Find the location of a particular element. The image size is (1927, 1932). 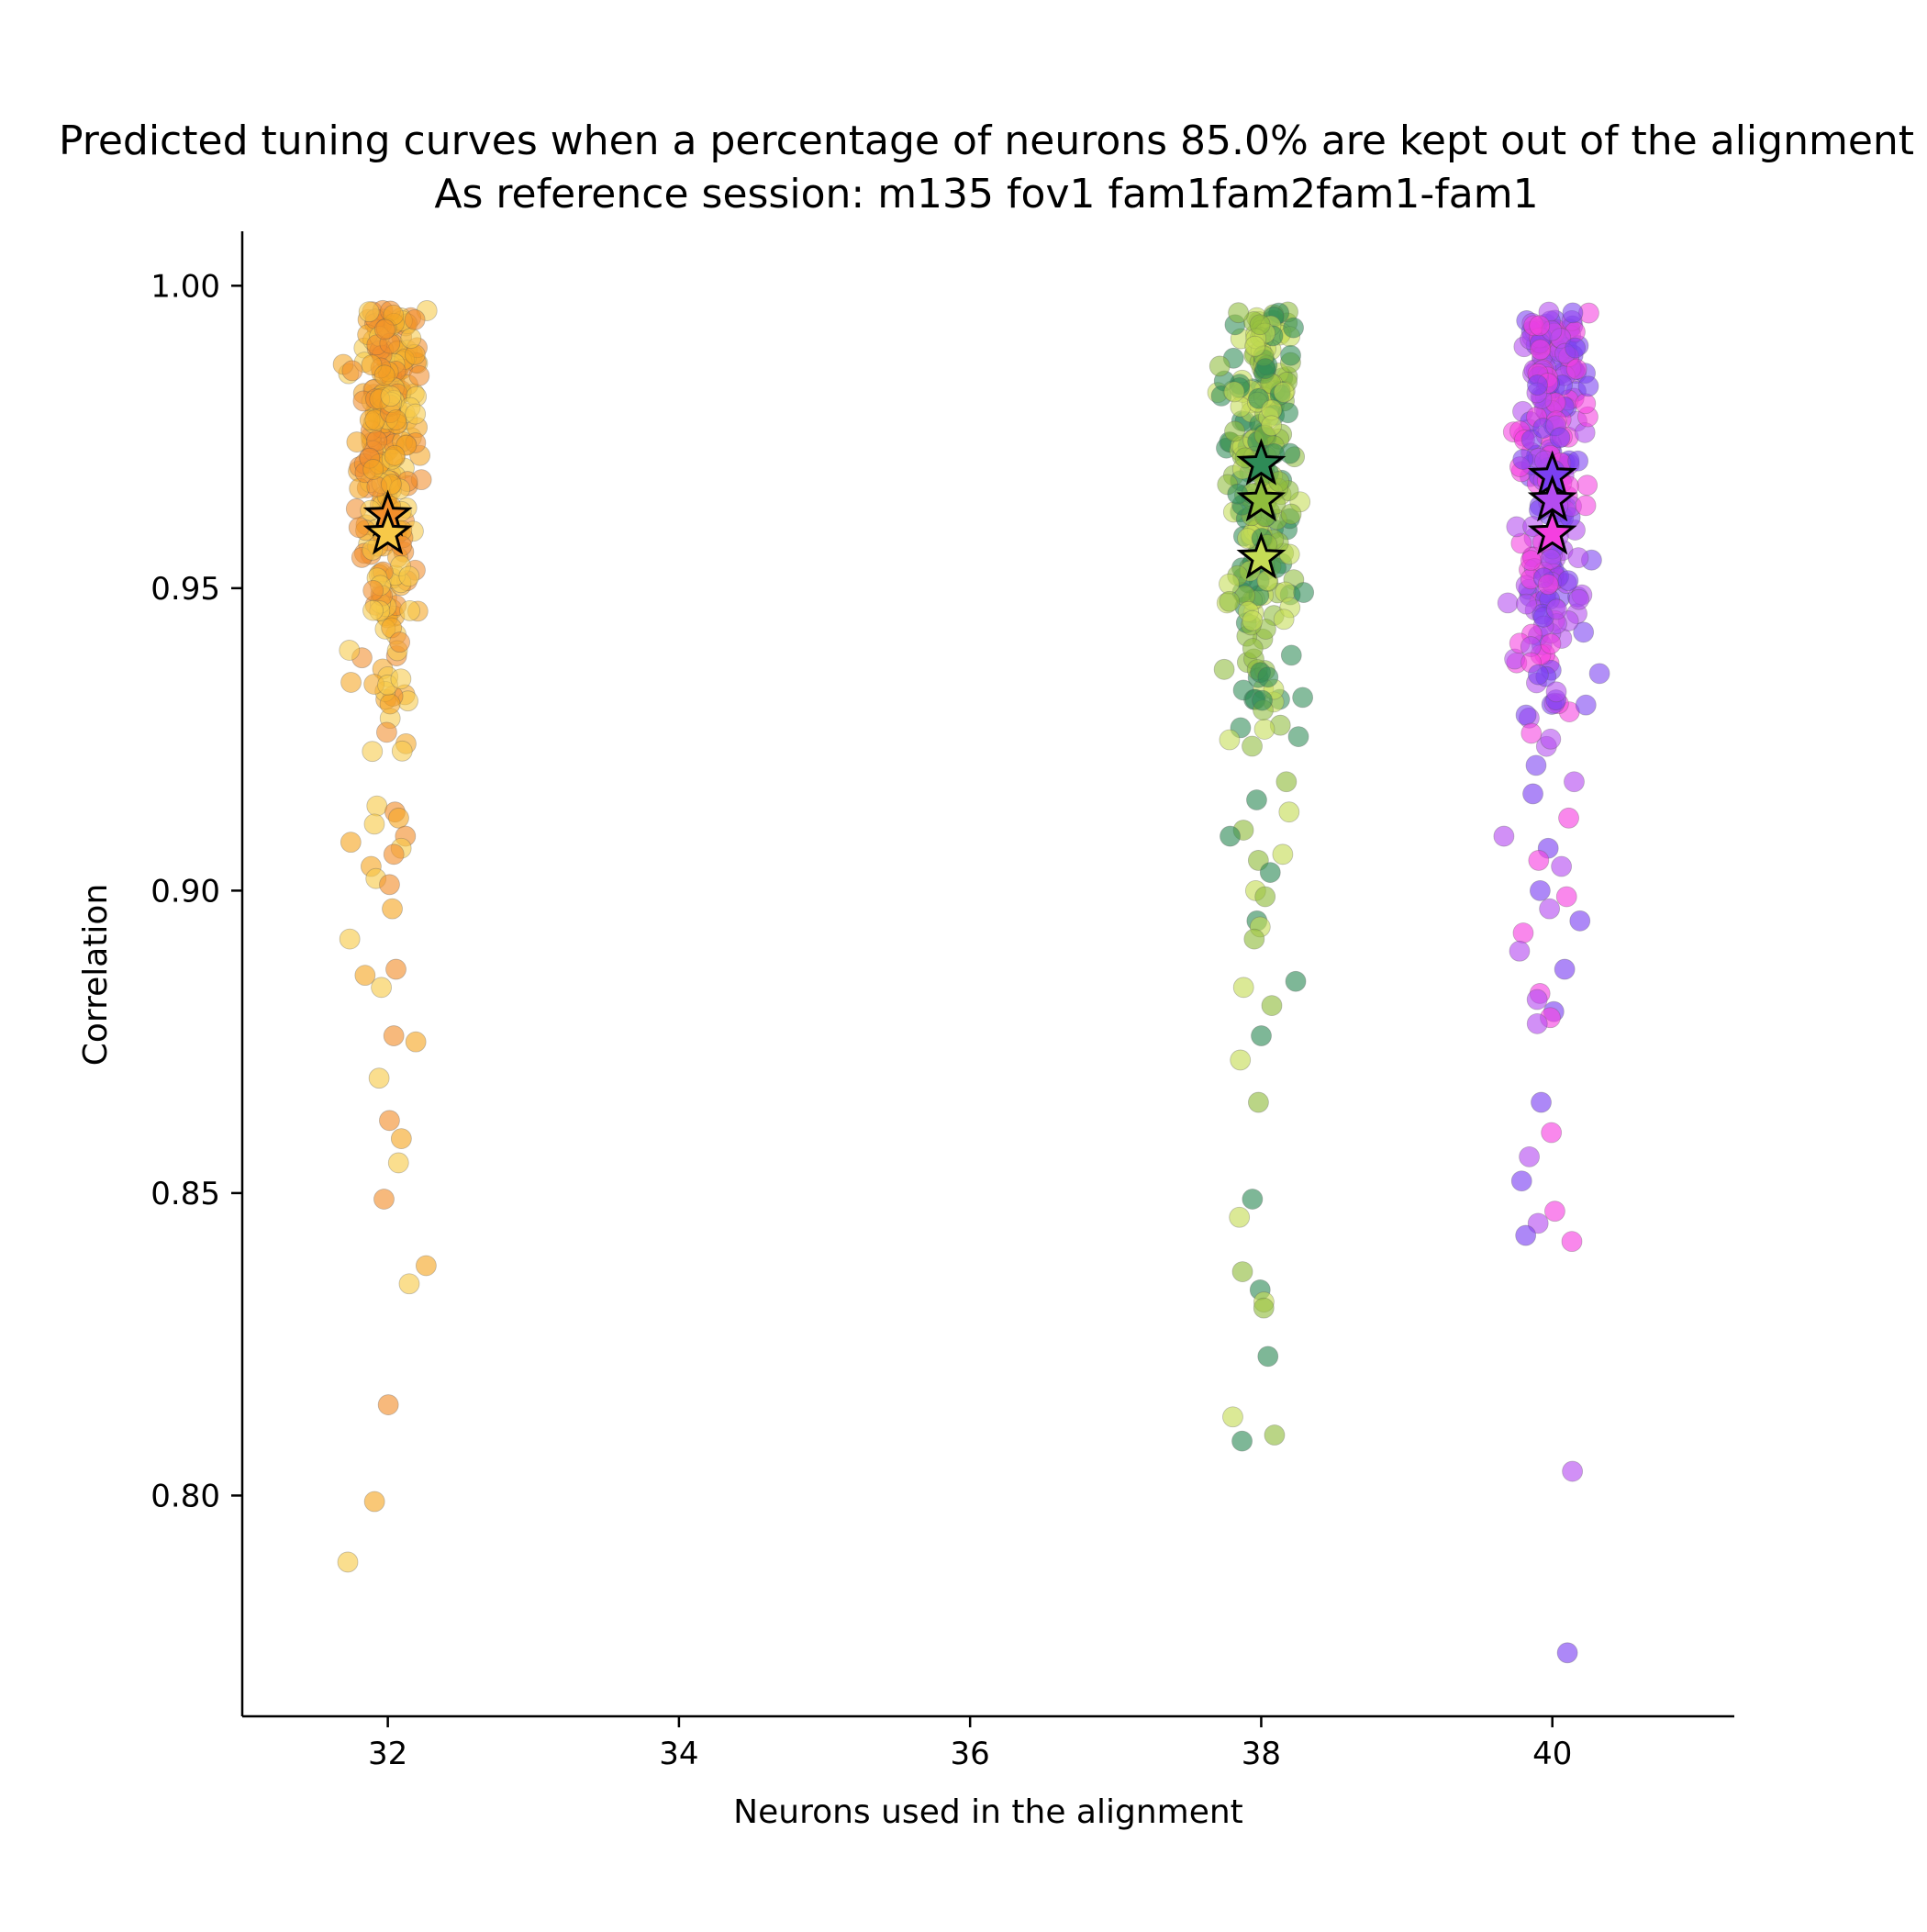

x-tick-label: 38 is located at coordinates (1261, 1754).